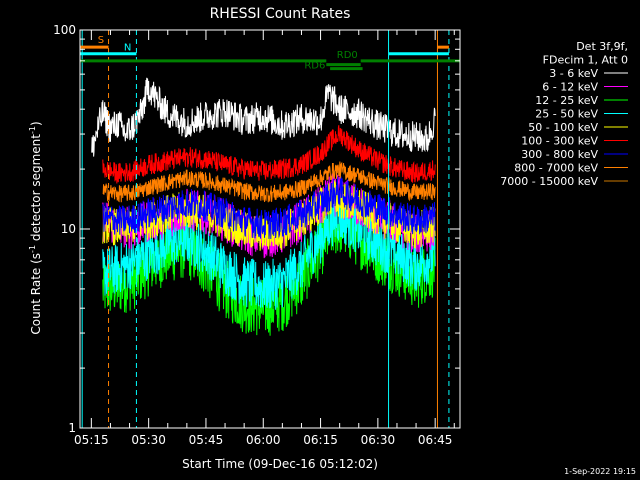 Image resolution: width=640 pixels, height=480 pixels. Describe the element at coordinates (280, 464) in the screenshot. I see `x-axis-label: Start Time (09-Dec-16 05:12:02)` at that location.